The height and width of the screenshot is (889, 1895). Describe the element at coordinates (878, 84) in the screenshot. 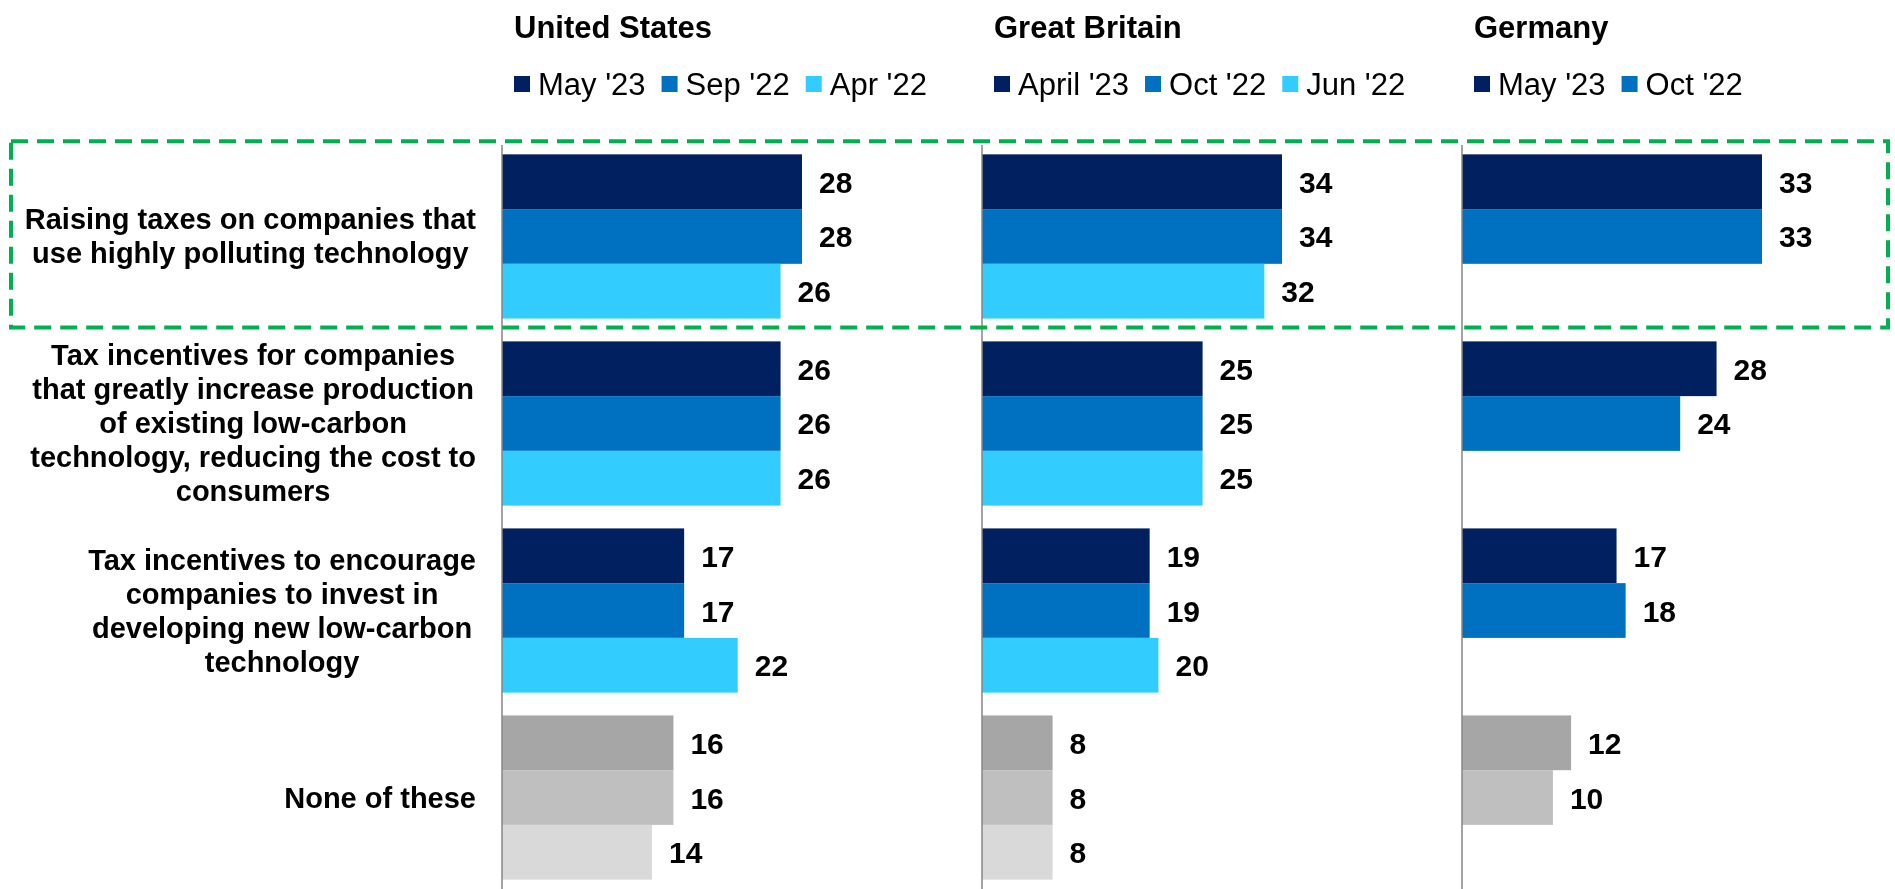

I see `legend-label: Apr '22` at that location.